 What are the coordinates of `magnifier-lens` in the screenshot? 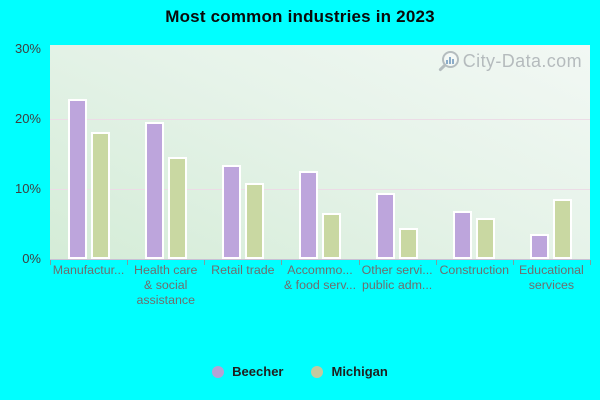 It's located at (450, 59).